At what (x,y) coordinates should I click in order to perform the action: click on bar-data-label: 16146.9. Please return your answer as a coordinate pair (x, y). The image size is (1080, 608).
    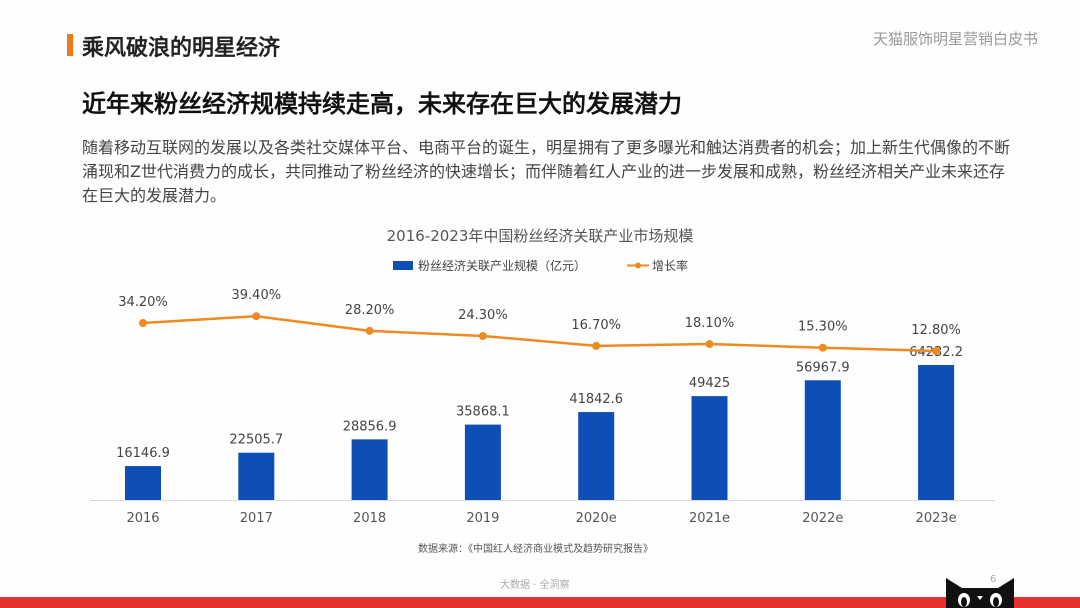
    Looking at the image, I should click on (143, 453).